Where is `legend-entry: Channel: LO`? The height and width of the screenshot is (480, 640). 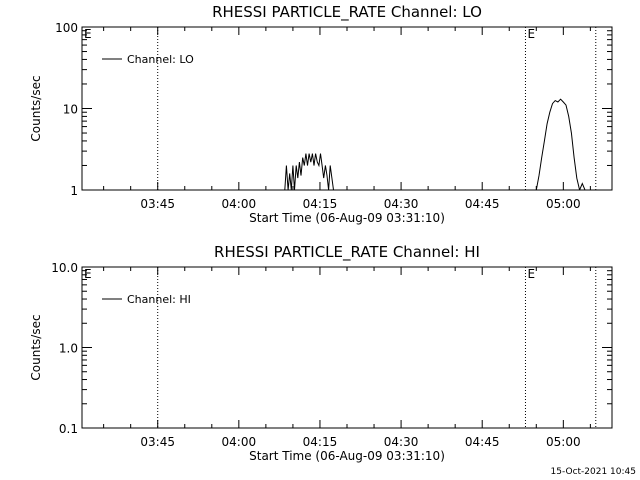
legend-entry: Channel: LO is located at coordinates (160, 59).